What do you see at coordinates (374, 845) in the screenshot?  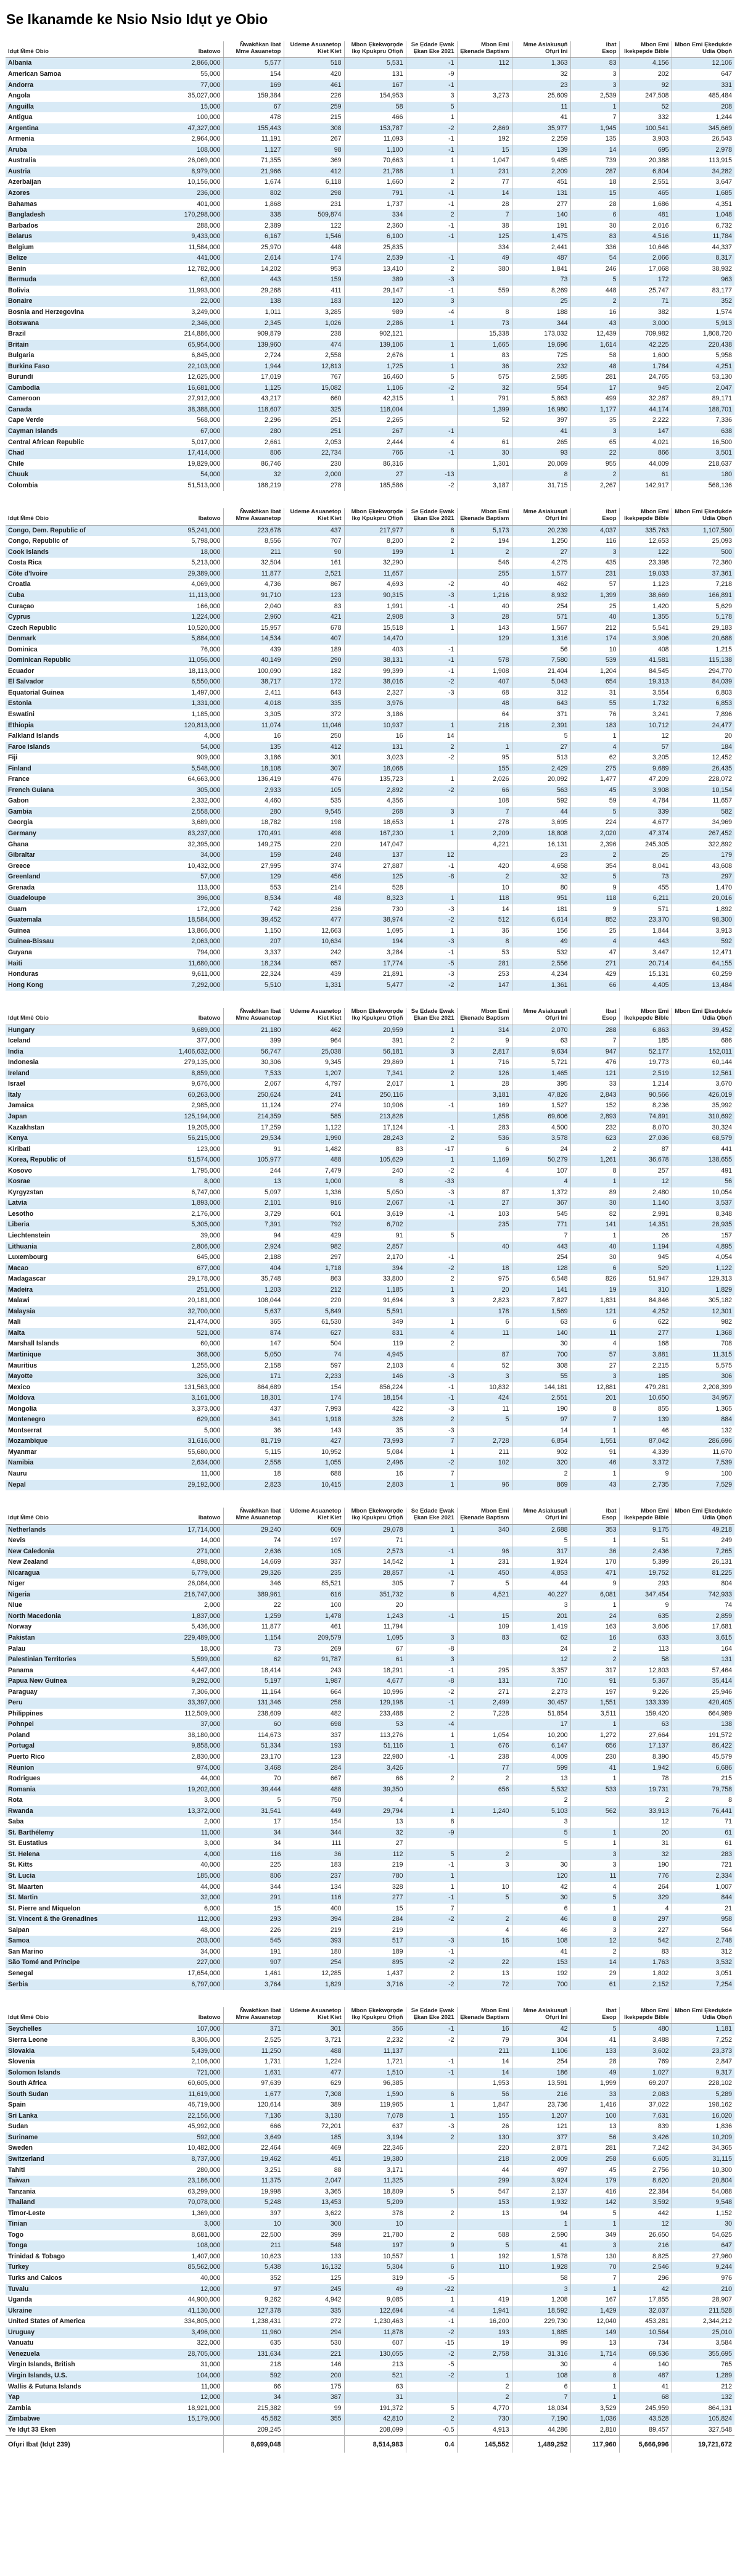 I see `value-cell: 147,047` at bounding box center [374, 845].